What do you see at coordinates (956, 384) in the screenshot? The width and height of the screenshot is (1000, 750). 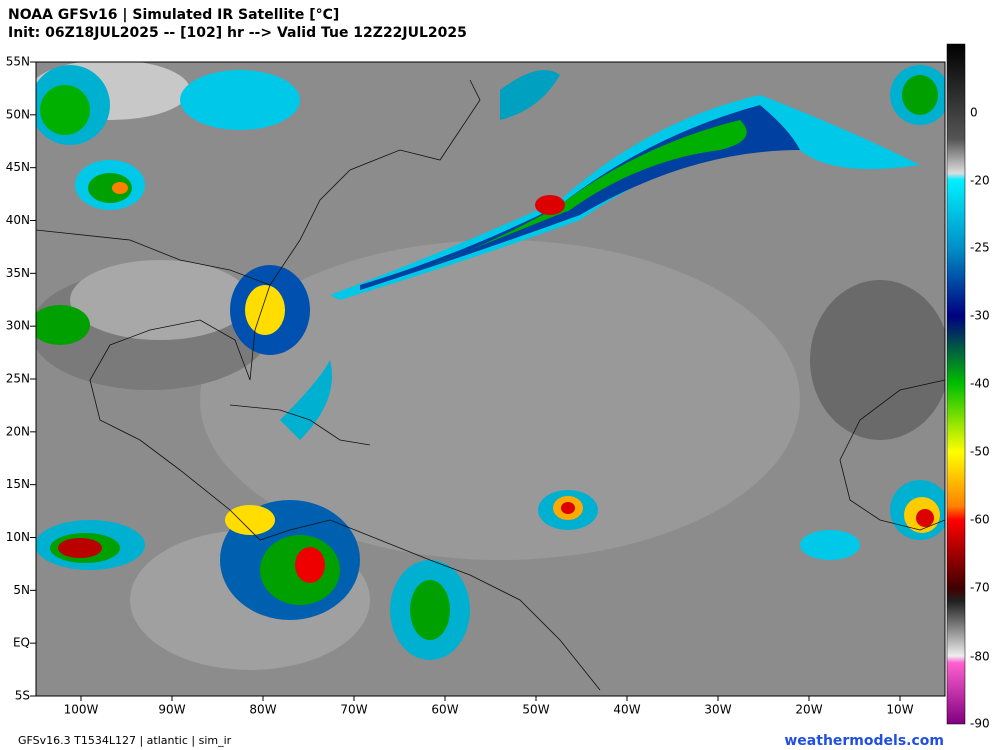 I see `colorbar` at bounding box center [956, 384].